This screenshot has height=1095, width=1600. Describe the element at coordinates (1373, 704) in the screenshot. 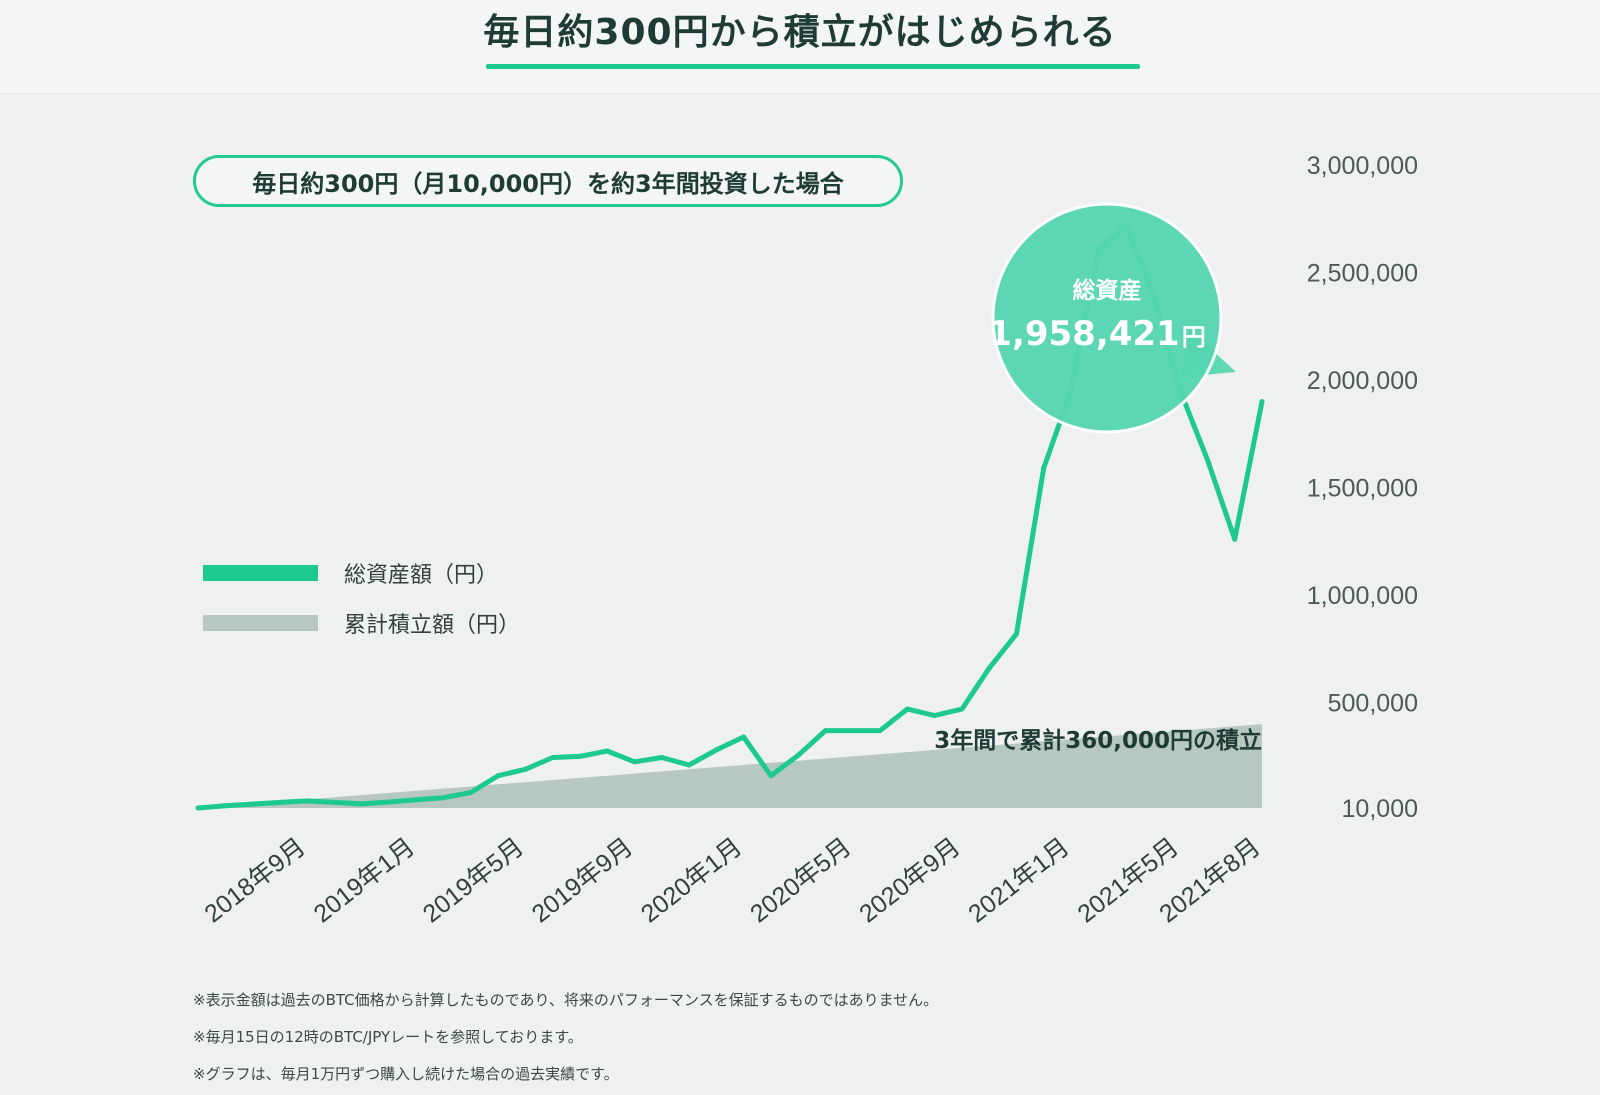

I see `y-tick-label: 500,000` at that location.